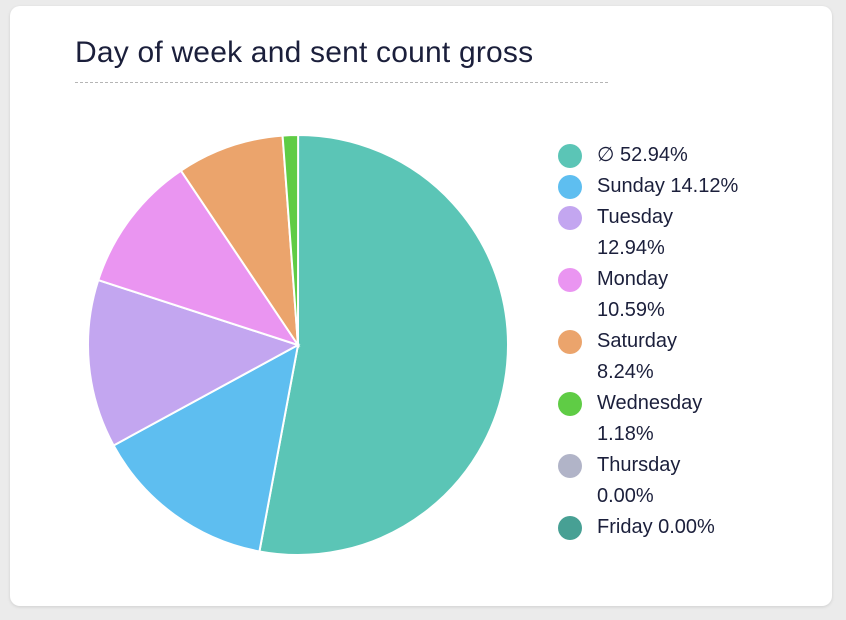  I want to click on legend-percent: 10.59%, so click(631, 310).